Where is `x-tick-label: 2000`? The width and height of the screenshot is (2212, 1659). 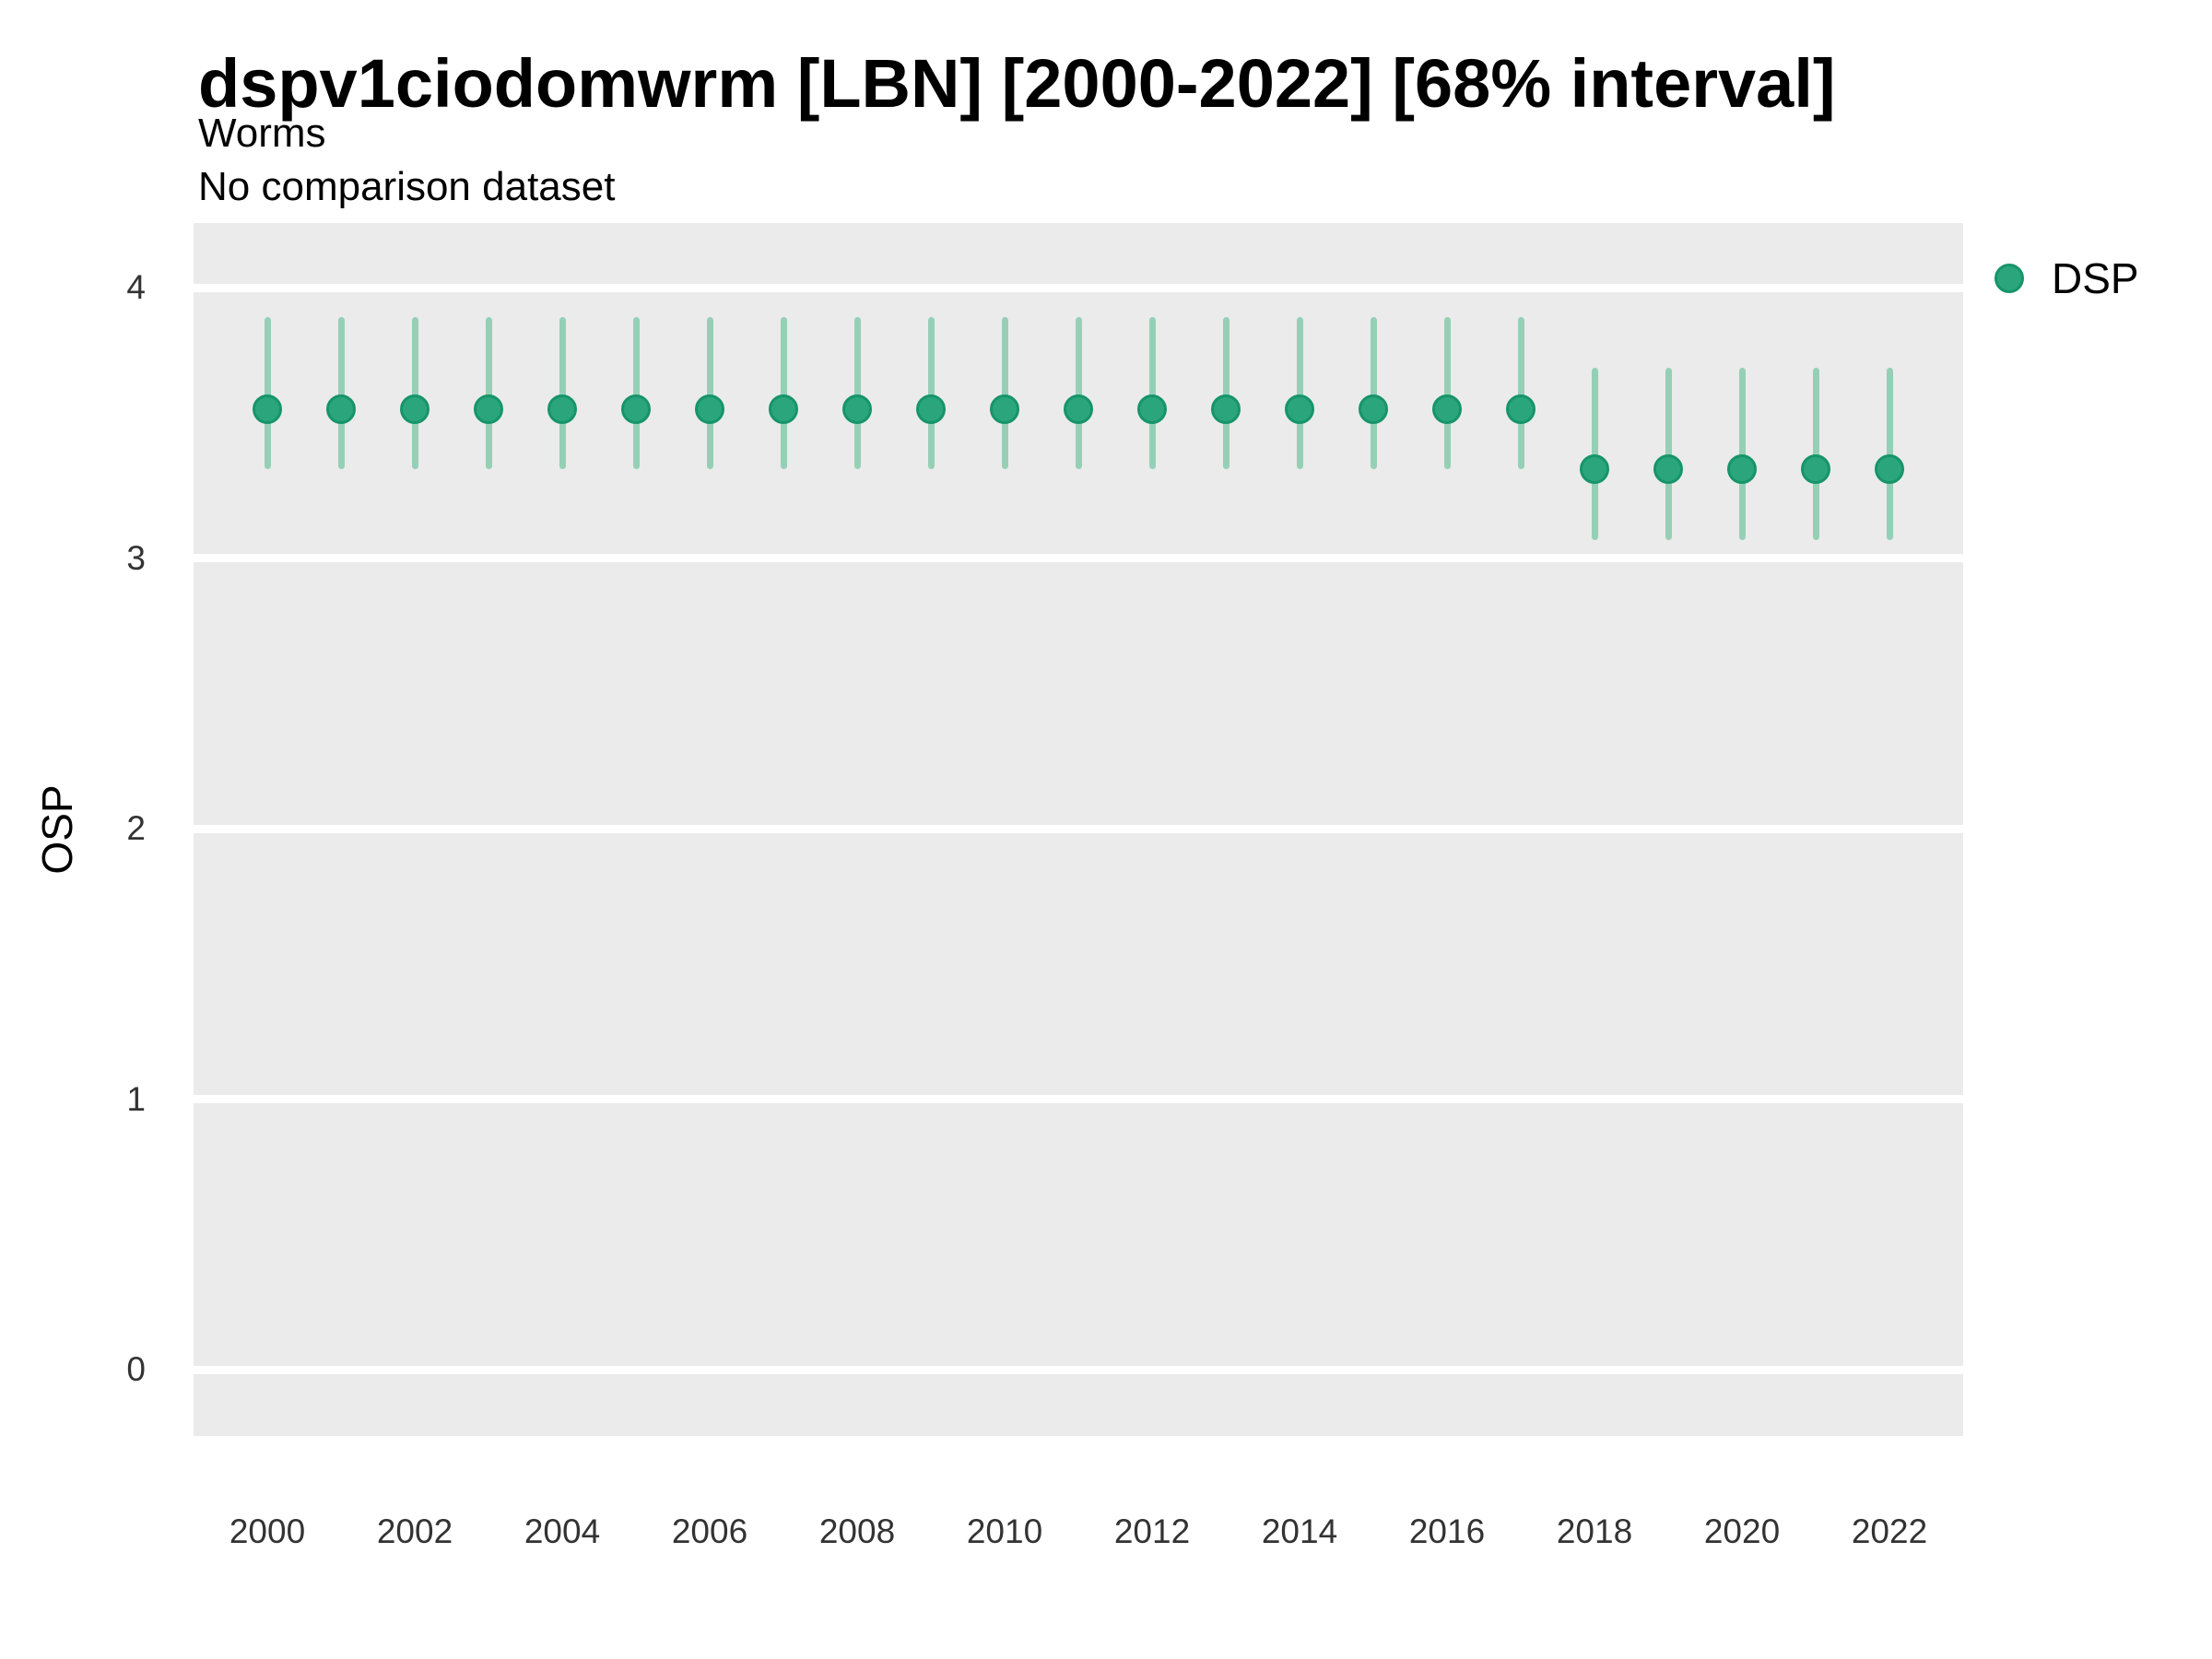
x-tick-label: 2000 is located at coordinates (267, 1531).